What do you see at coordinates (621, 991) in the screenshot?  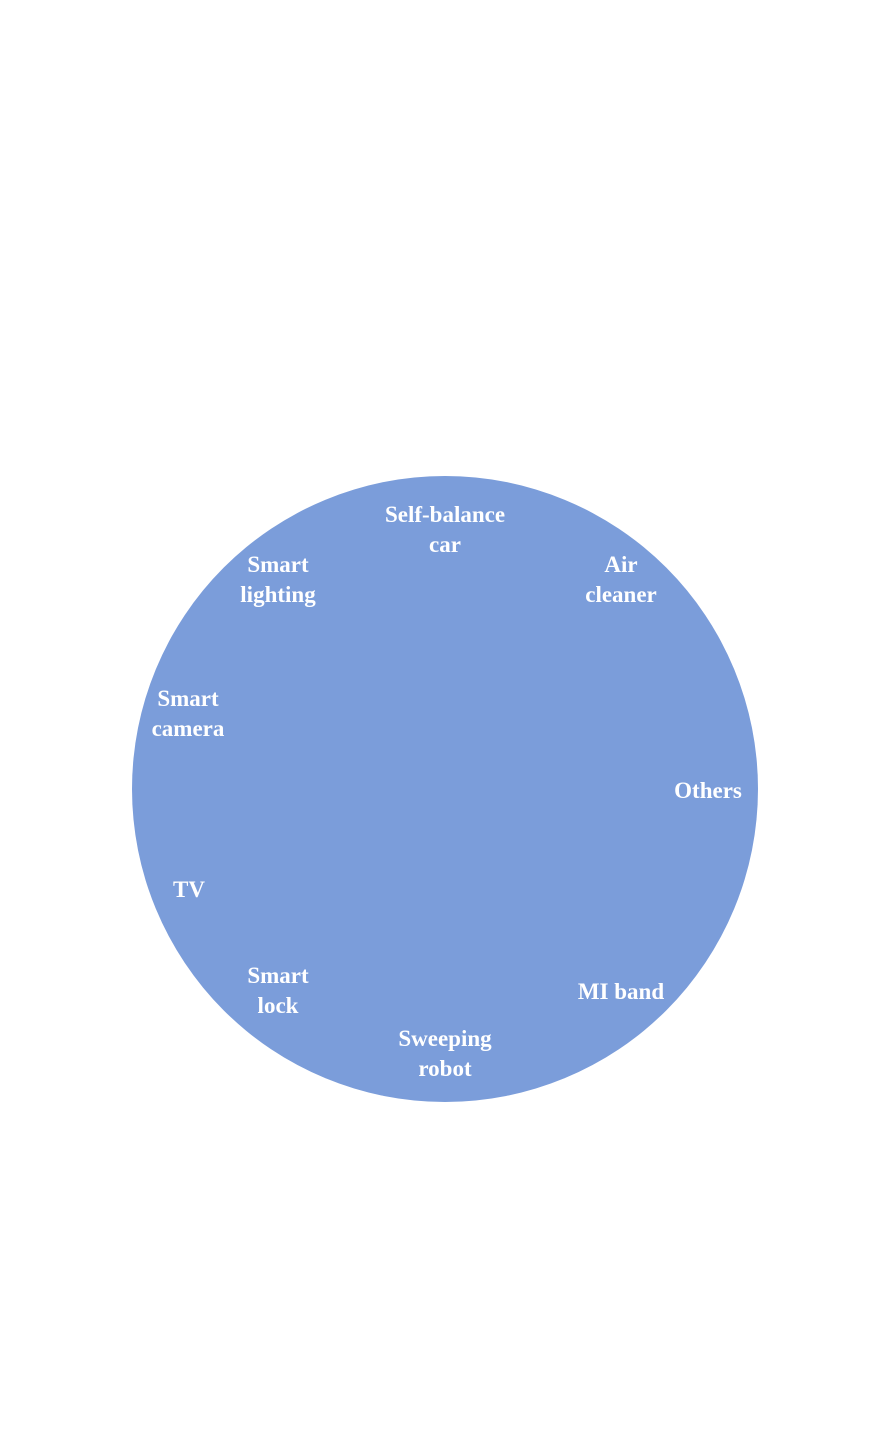 I see `label-mi-band: MI band` at bounding box center [621, 991].